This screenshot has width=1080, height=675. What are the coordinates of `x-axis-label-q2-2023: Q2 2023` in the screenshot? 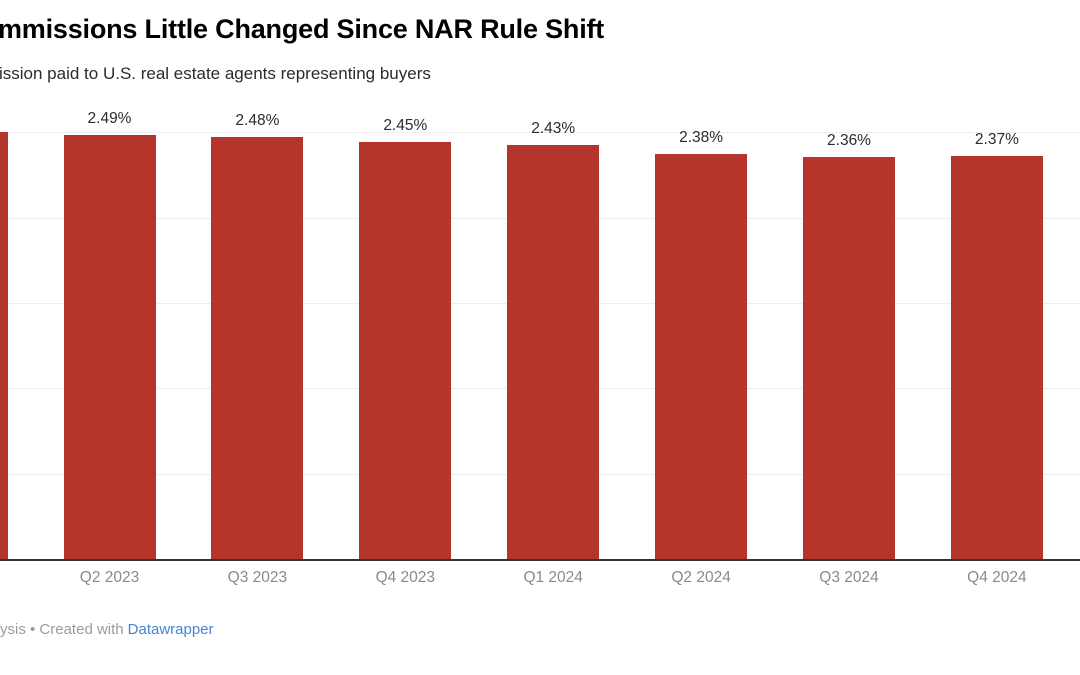 It's located at (109, 577).